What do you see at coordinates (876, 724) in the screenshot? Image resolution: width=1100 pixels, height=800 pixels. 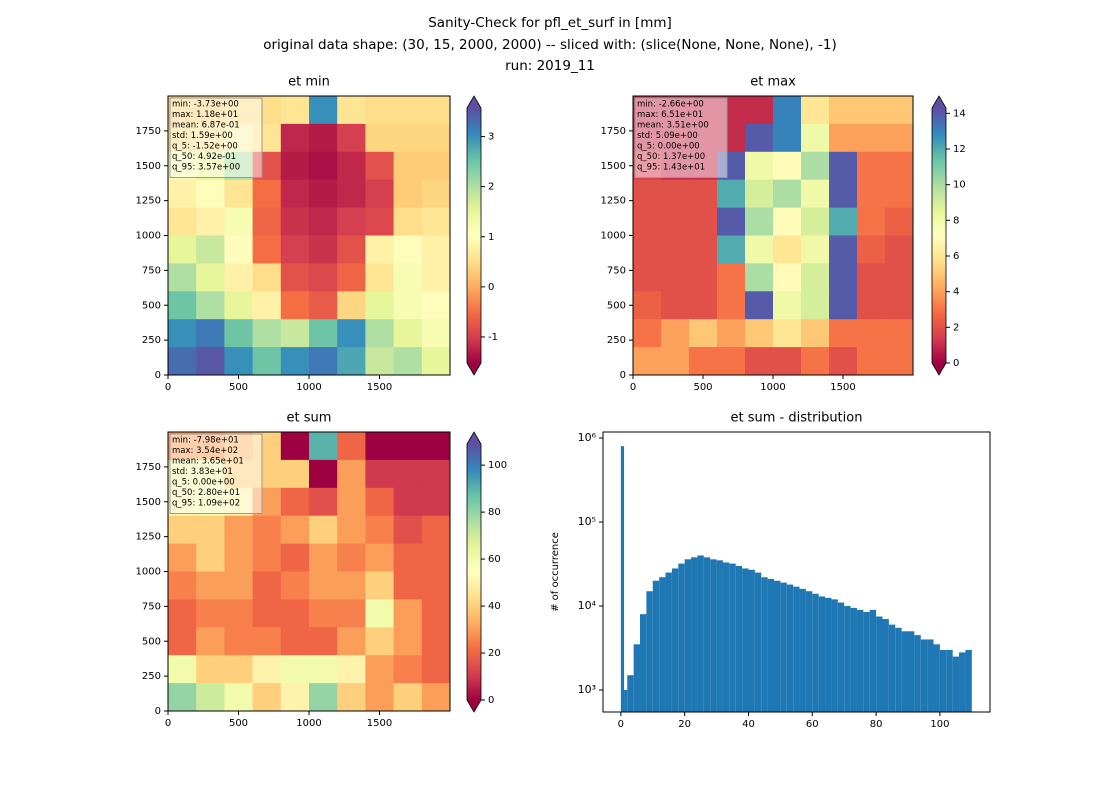 I see `x-tick-label: 80` at bounding box center [876, 724].